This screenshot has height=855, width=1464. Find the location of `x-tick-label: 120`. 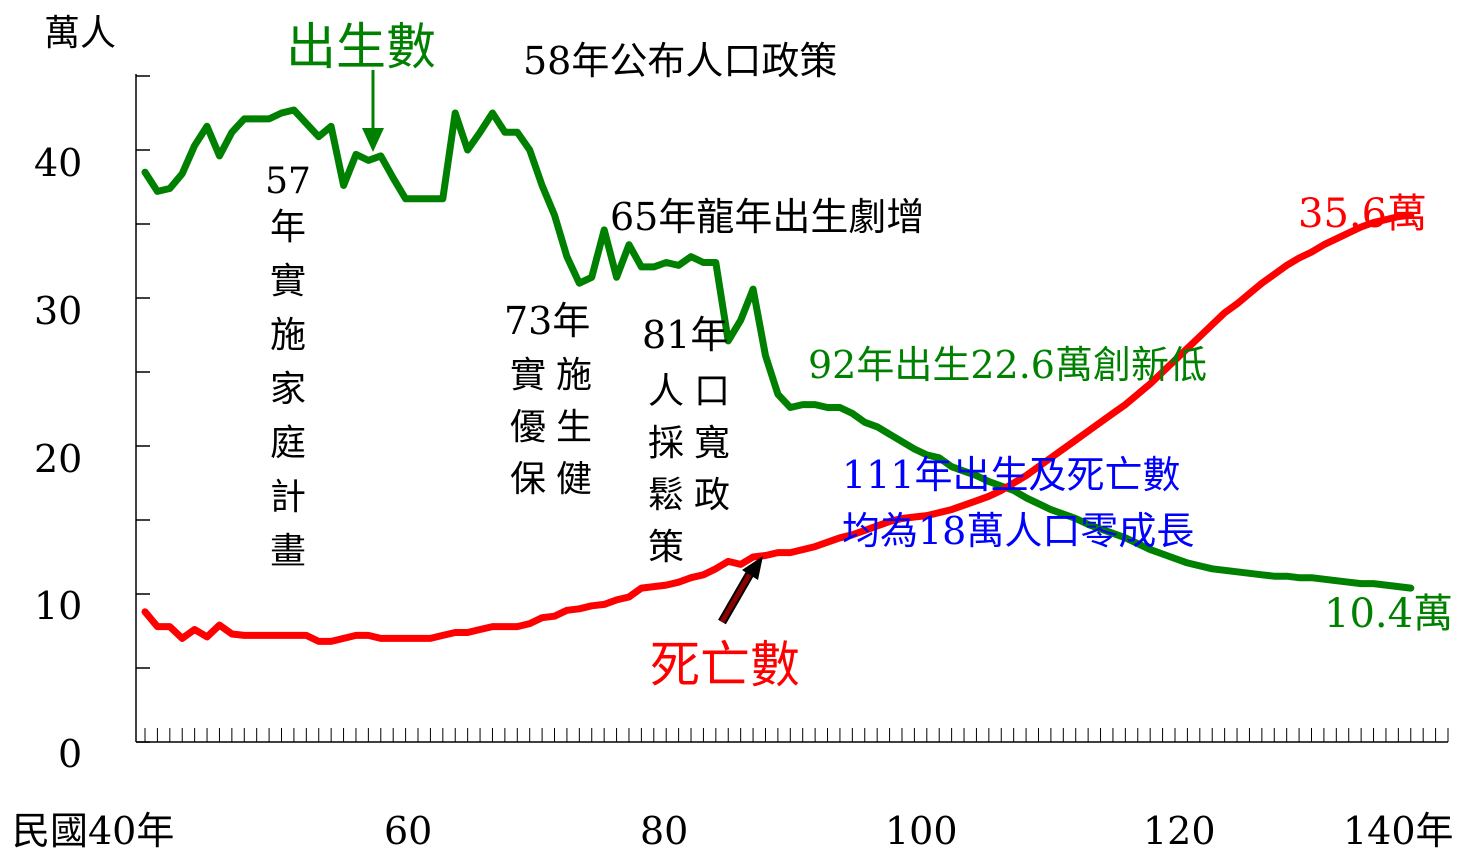

x-tick-label: 120 is located at coordinates (1179, 831).